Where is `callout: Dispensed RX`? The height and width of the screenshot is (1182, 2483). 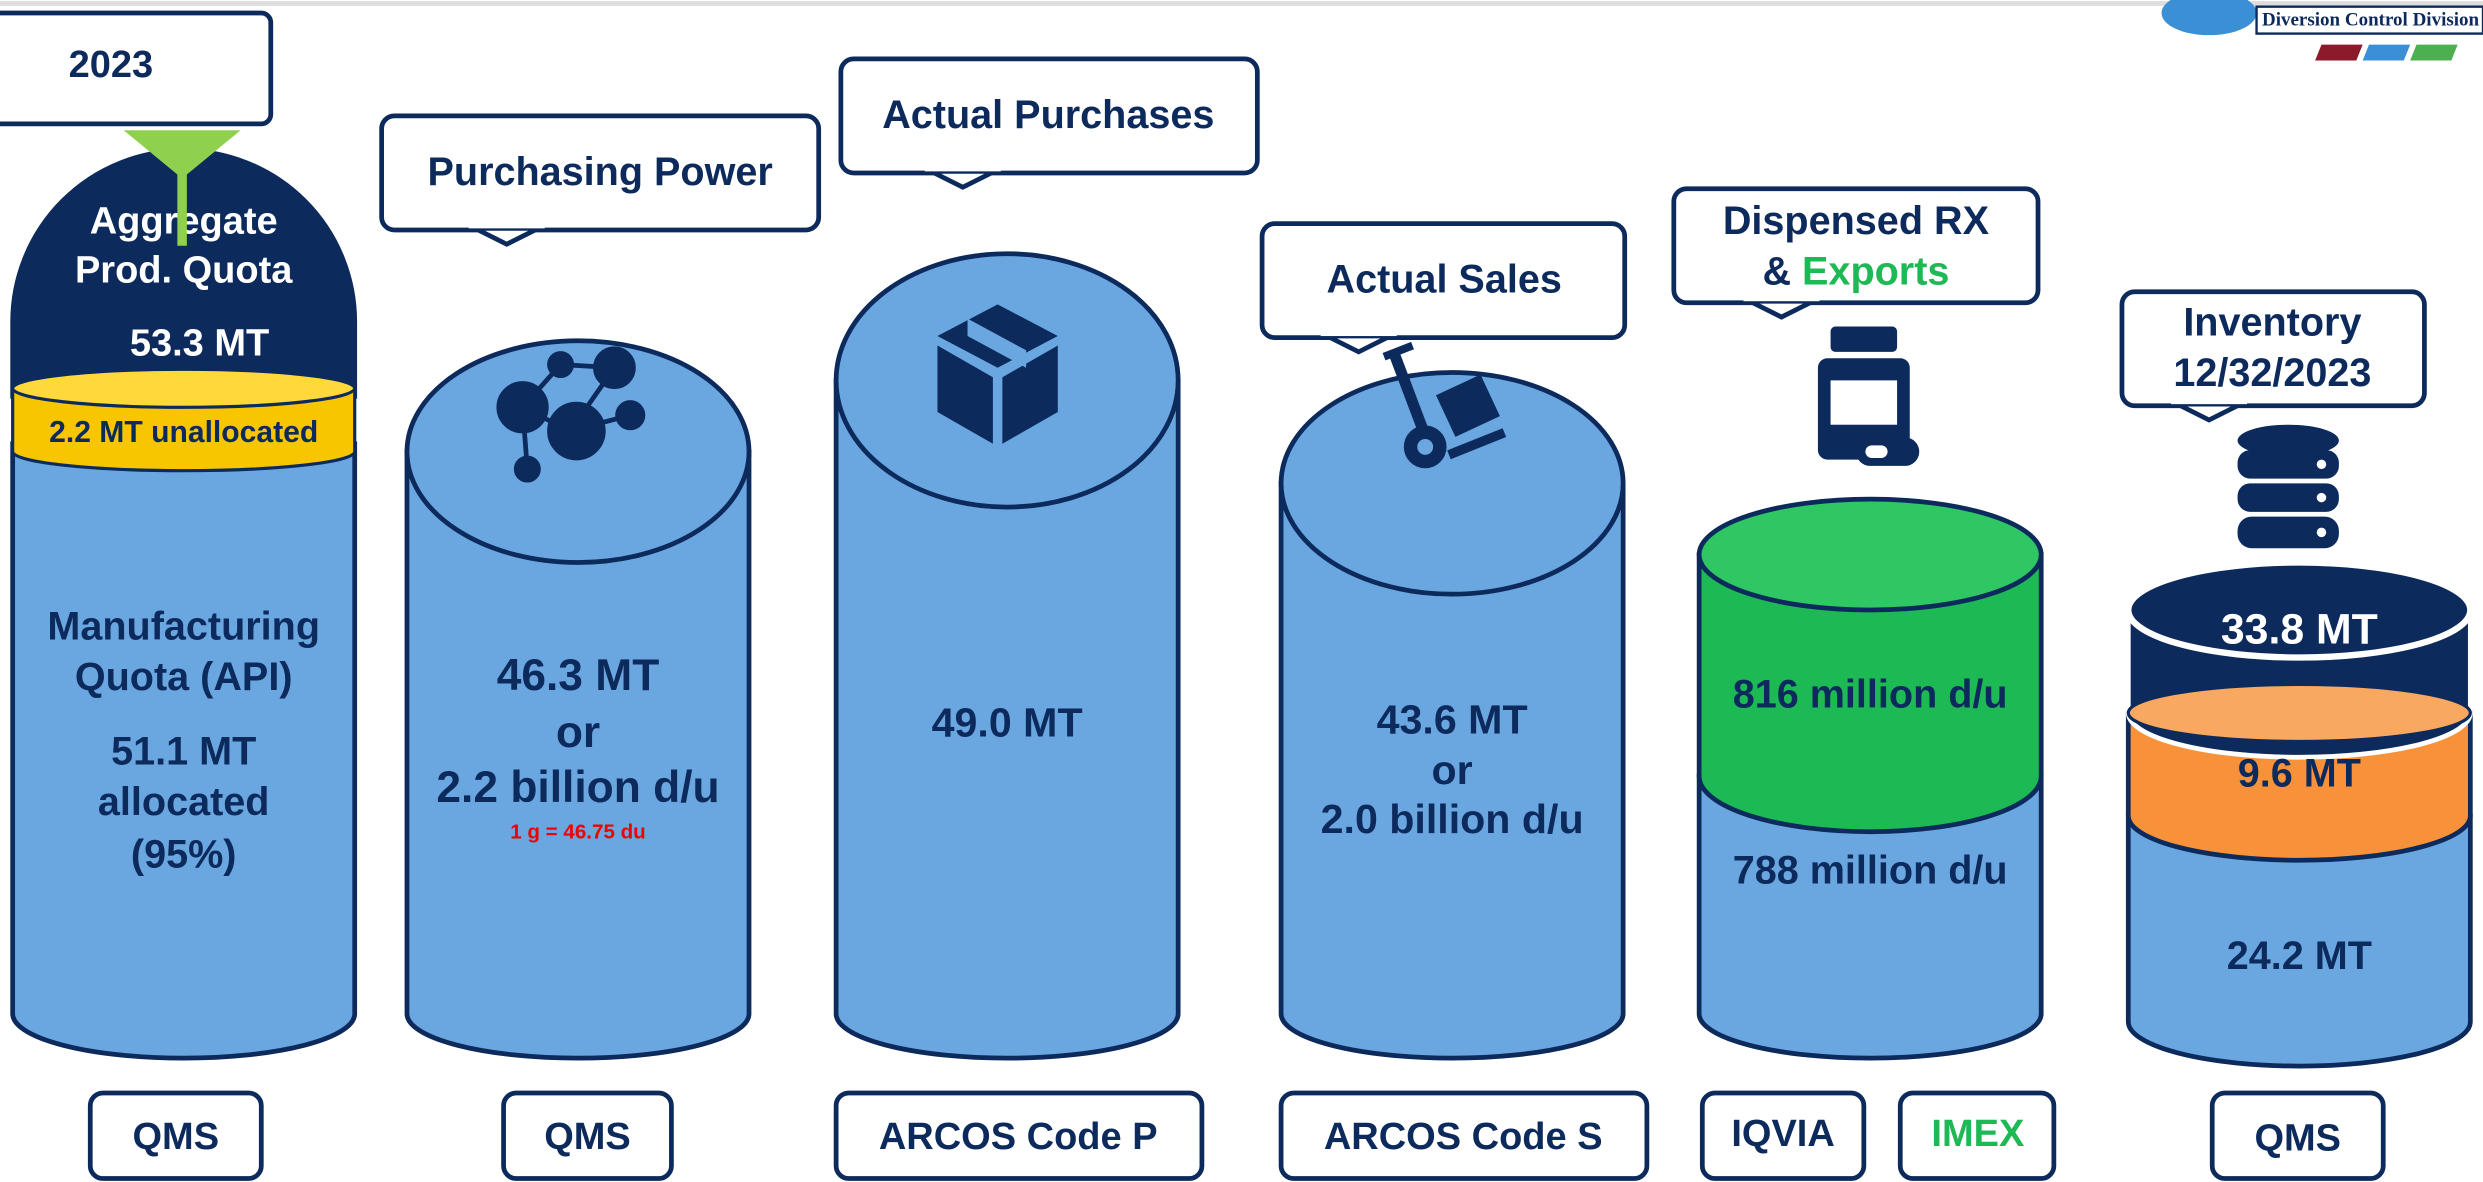 callout: Dispensed RX is located at coordinates (1856, 221).